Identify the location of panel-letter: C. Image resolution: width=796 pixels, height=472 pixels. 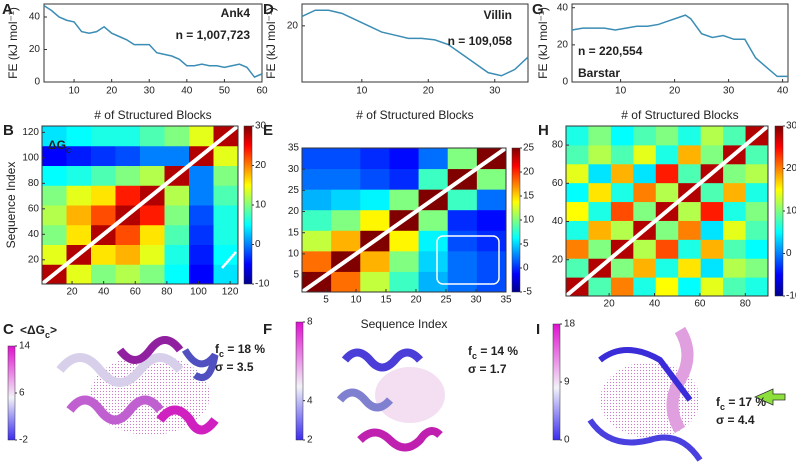
(8, 329).